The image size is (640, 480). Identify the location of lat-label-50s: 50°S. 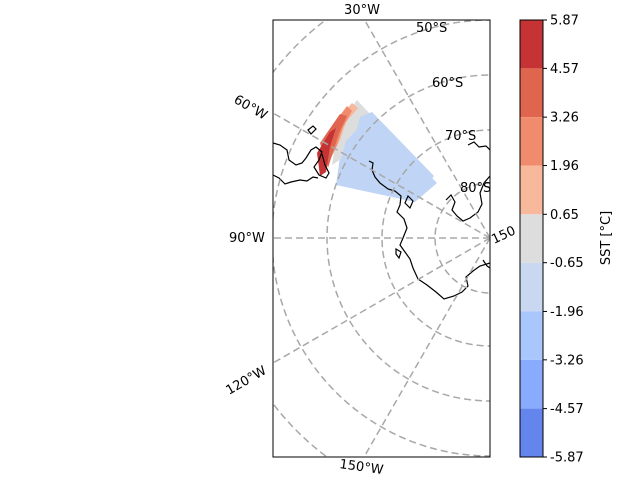
(431, 28).